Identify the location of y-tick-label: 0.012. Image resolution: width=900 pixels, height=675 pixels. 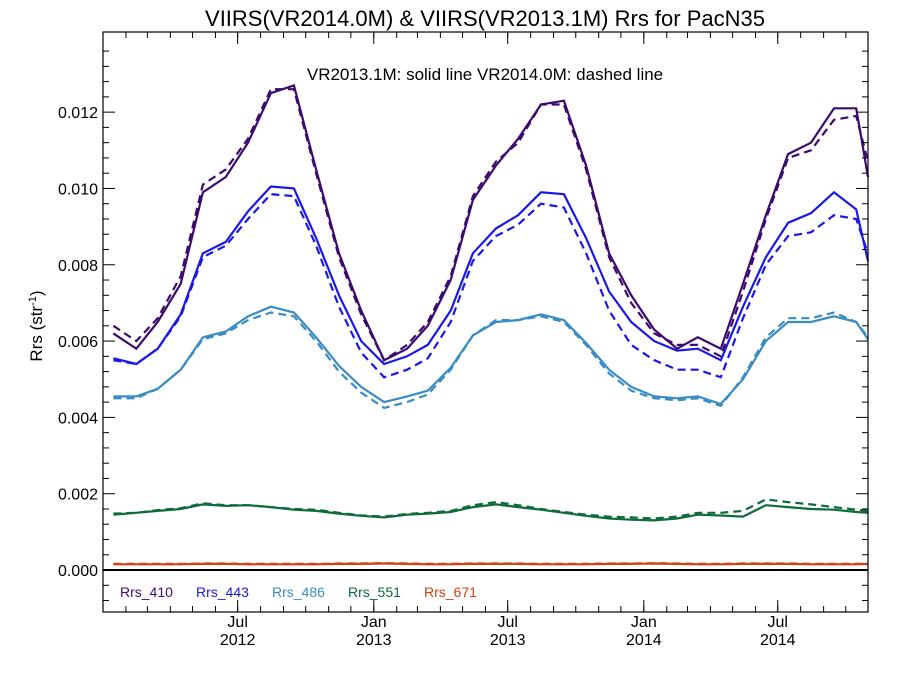
(78, 113).